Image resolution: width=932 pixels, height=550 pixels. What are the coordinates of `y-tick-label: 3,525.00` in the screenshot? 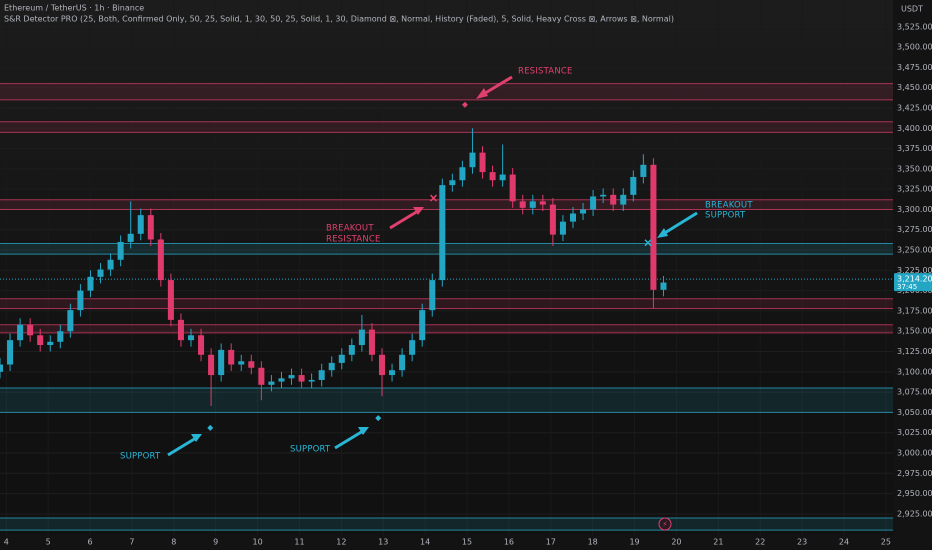 It's located at (914, 26).